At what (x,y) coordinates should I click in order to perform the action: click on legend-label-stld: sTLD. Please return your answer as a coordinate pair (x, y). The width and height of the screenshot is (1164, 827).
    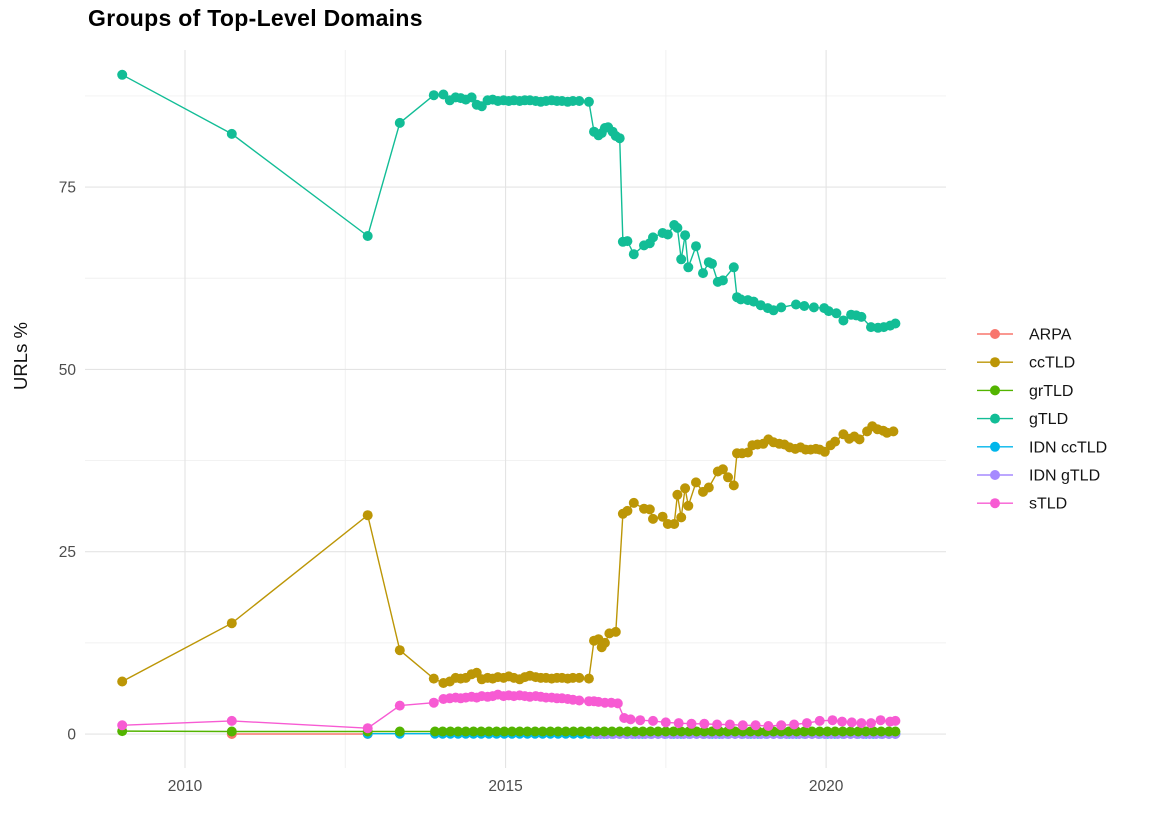
    Looking at the image, I should click on (1048, 504).